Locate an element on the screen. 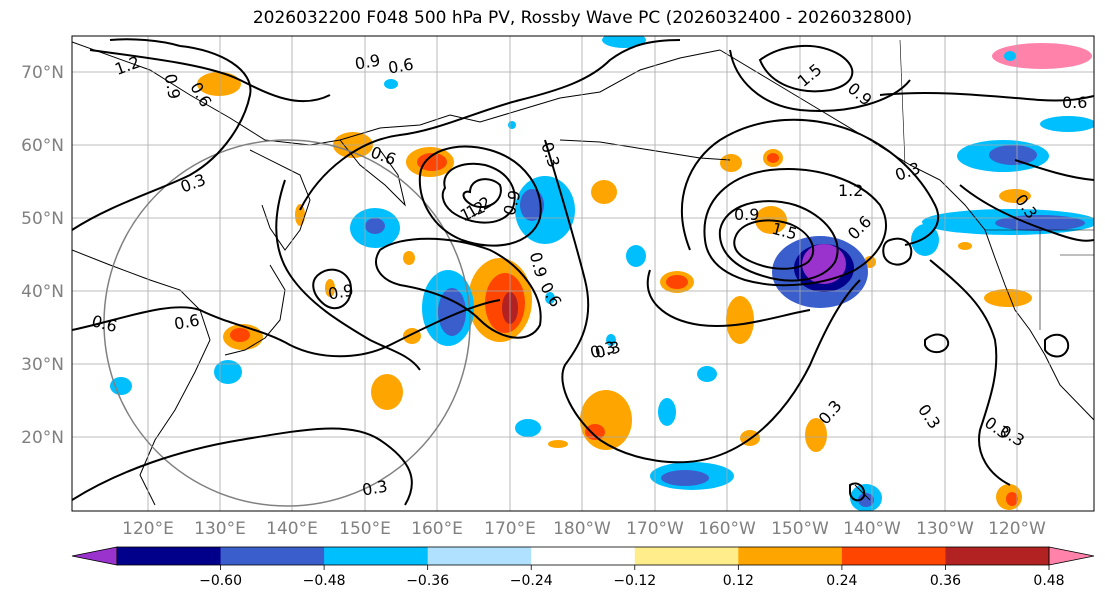  coast-siberia is located at coordinates (396, 93).